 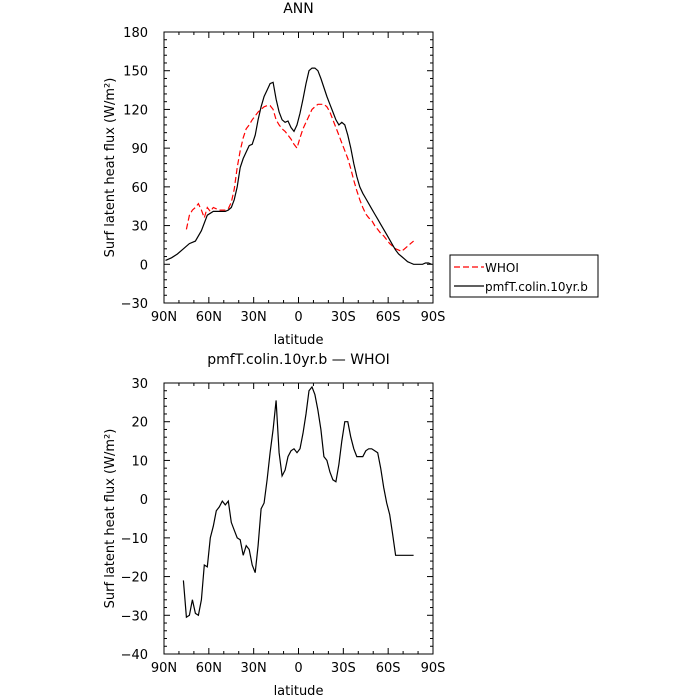 I want to click on legend-label: pmfT.colin.10yr.b, so click(x=536, y=287).